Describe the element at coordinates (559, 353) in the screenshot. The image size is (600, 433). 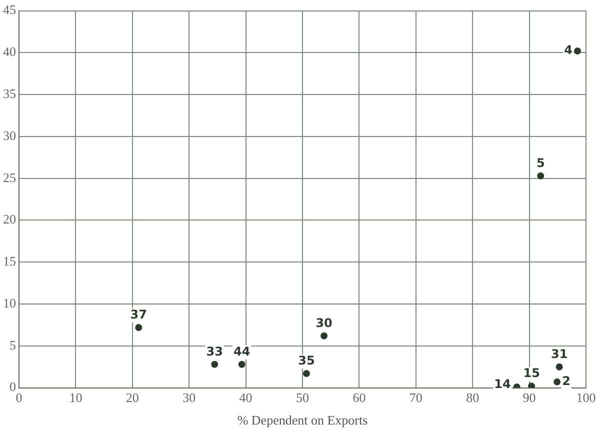
I see `annotation: 31` at that location.